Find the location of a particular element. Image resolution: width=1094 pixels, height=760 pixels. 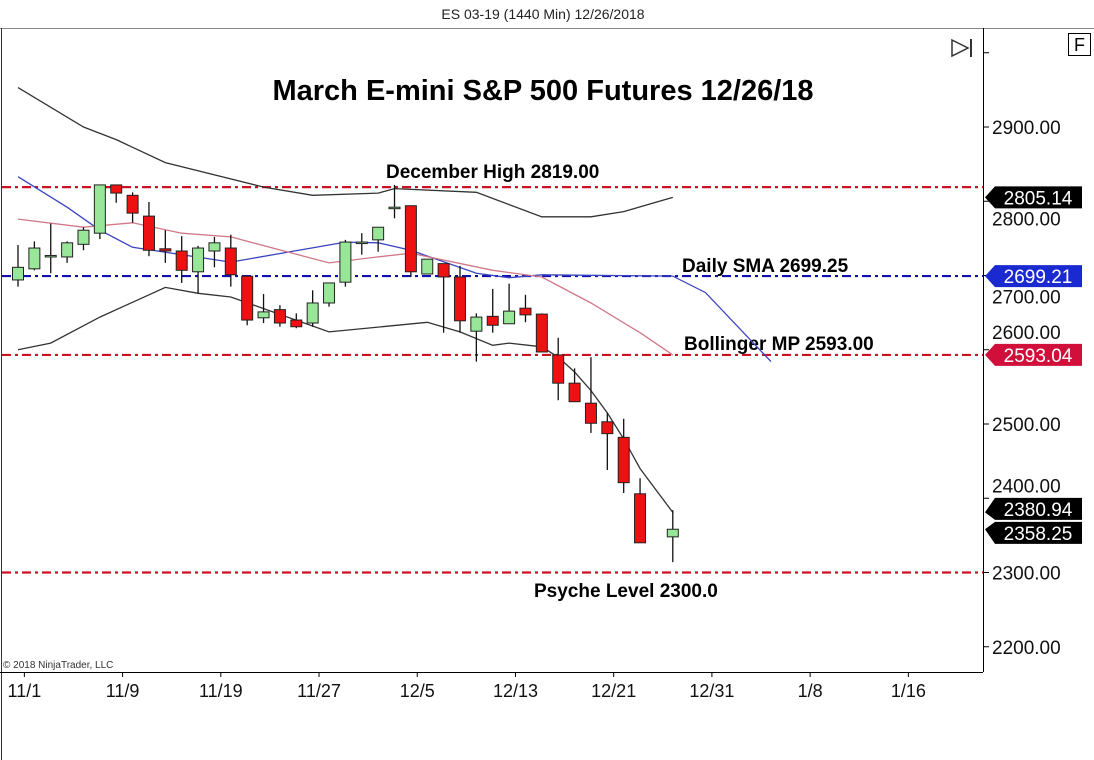

level-annotation: Daily SMA 2699.25 is located at coordinates (765, 266).